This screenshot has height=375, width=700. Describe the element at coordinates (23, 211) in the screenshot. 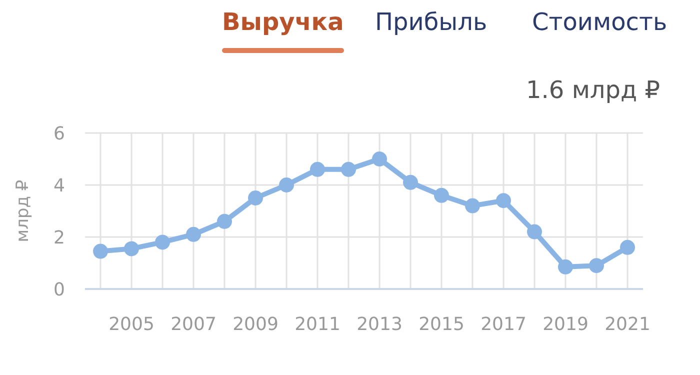

I see `y-axis-title: млрд ₽` at that location.